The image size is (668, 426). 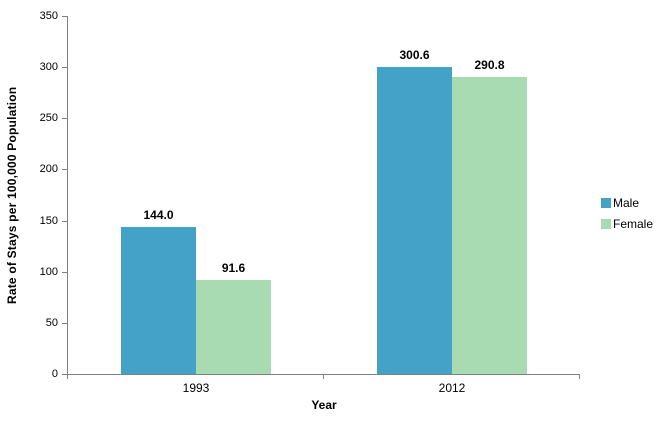 What do you see at coordinates (48, 67) in the screenshot?
I see `y-tick-label: 300` at bounding box center [48, 67].